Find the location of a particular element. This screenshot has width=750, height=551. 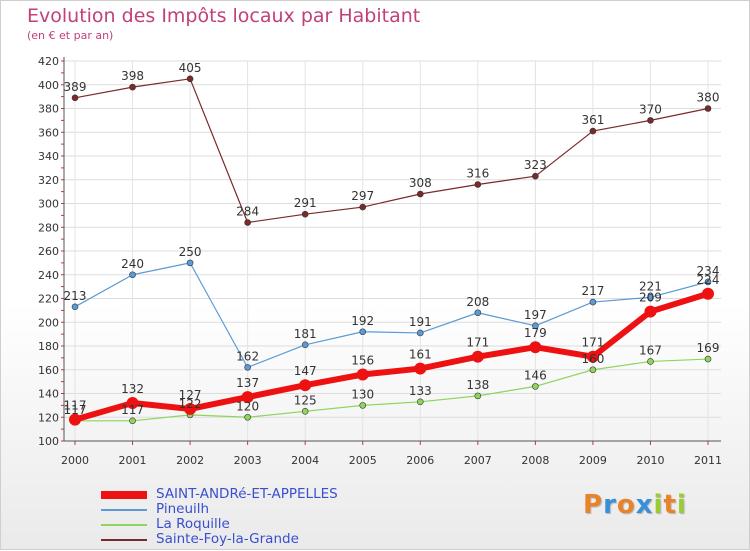

data-label: 120 is located at coordinates (247, 406).